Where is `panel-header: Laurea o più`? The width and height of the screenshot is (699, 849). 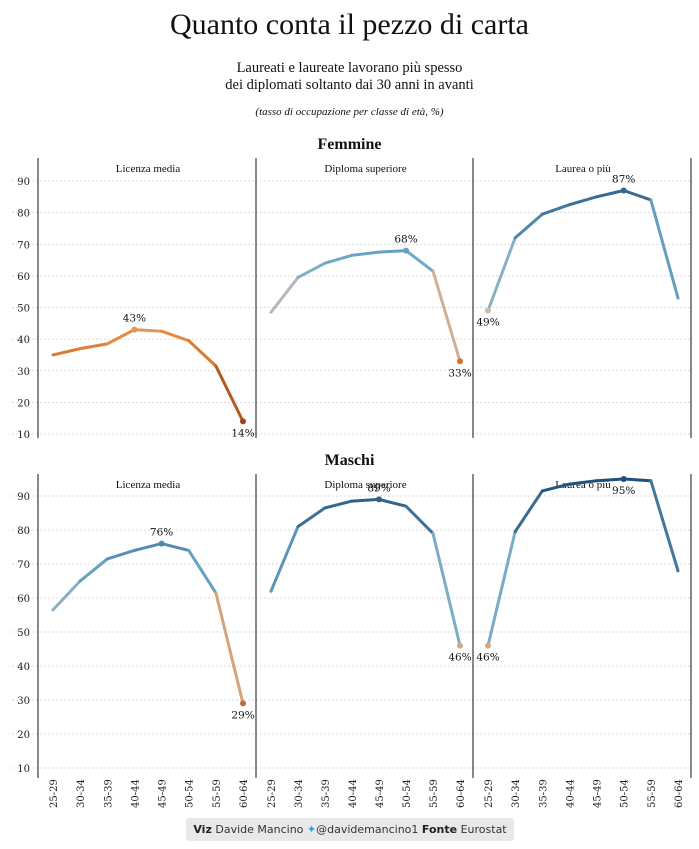 panel-header: Laurea o più is located at coordinates (583, 169).